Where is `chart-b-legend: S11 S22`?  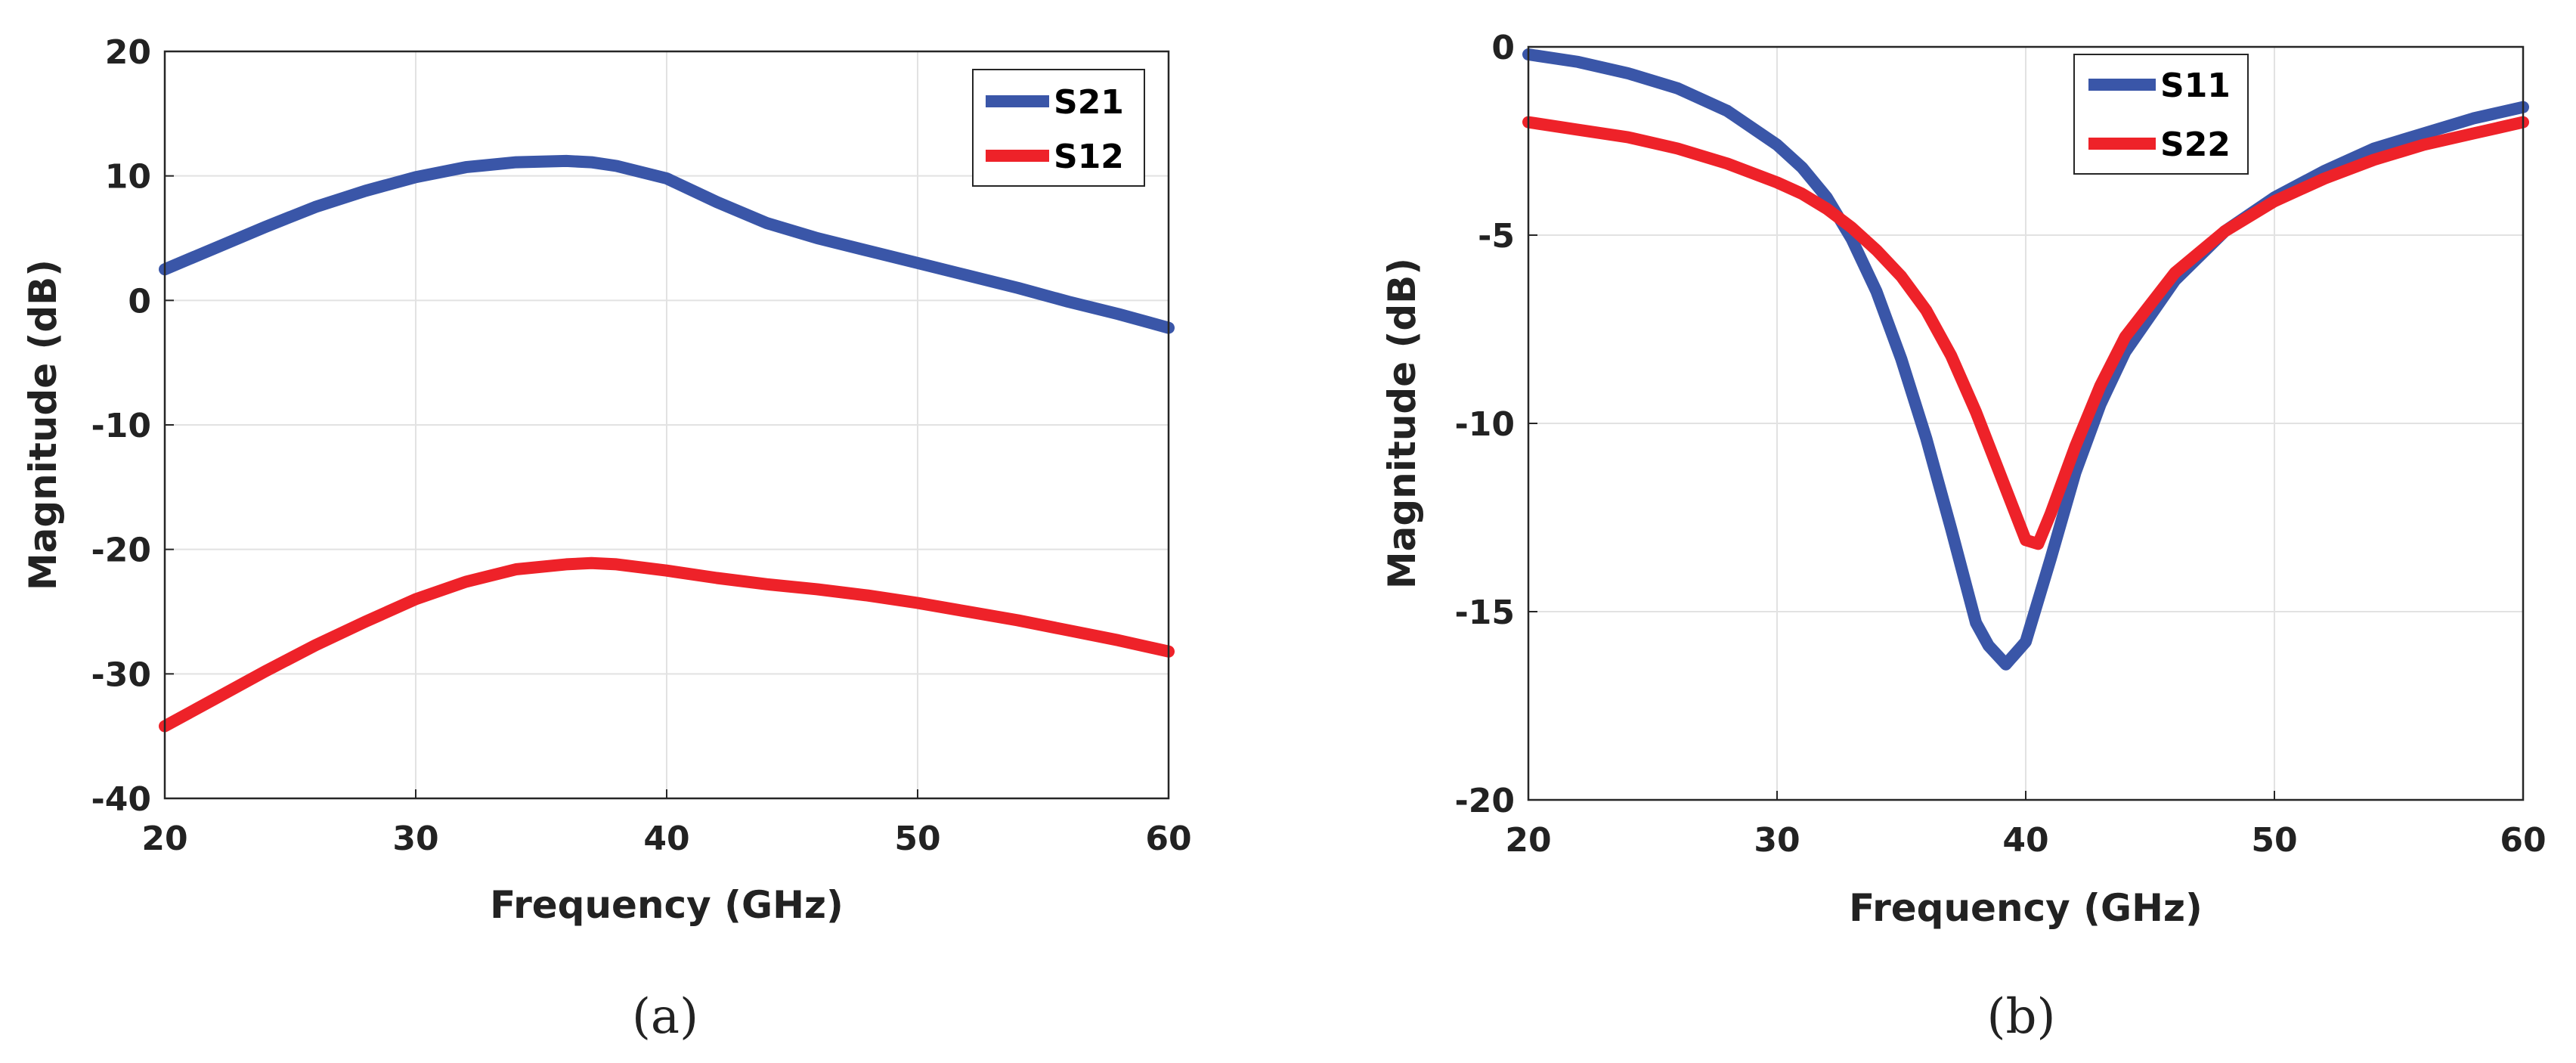
chart-b-legend: S11 S22 is located at coordinates (2161, 114).